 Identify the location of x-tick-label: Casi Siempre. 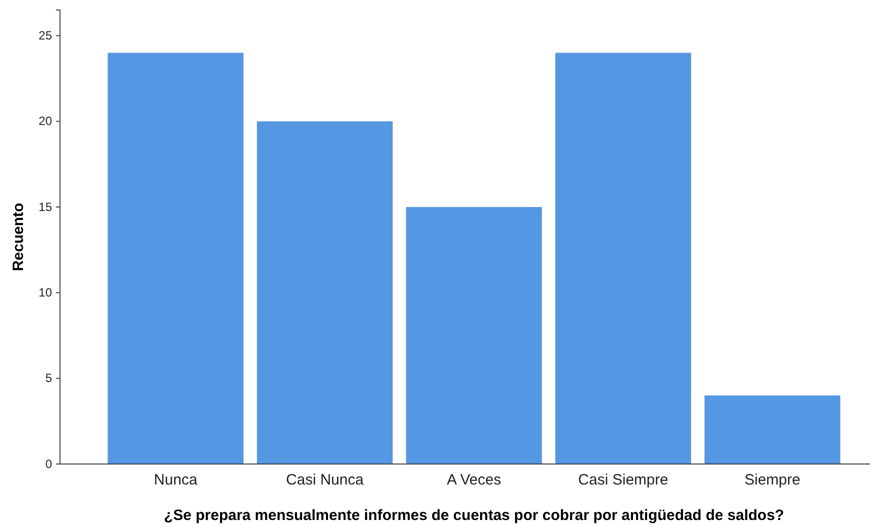
(623, 480).